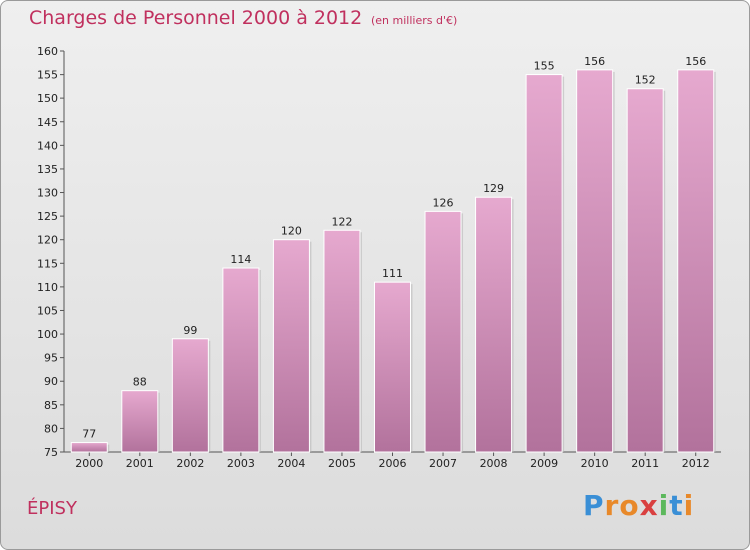 This screenshot has width=750, height=550. I want to click on x-tick-label: 2005, so click(342, 463).